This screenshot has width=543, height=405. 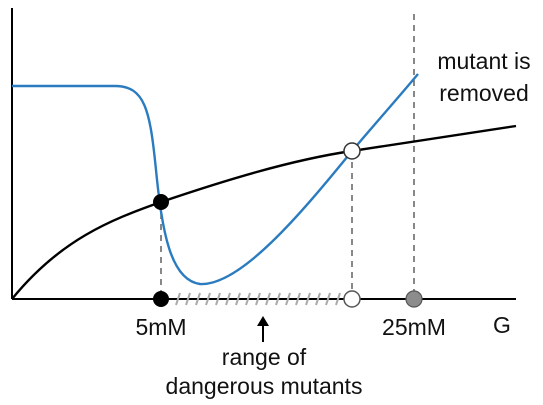 What do you see at coordinates (502, 325) in the screenshot?
I see `x-axis-label: G` at bounding box center [502, 325].